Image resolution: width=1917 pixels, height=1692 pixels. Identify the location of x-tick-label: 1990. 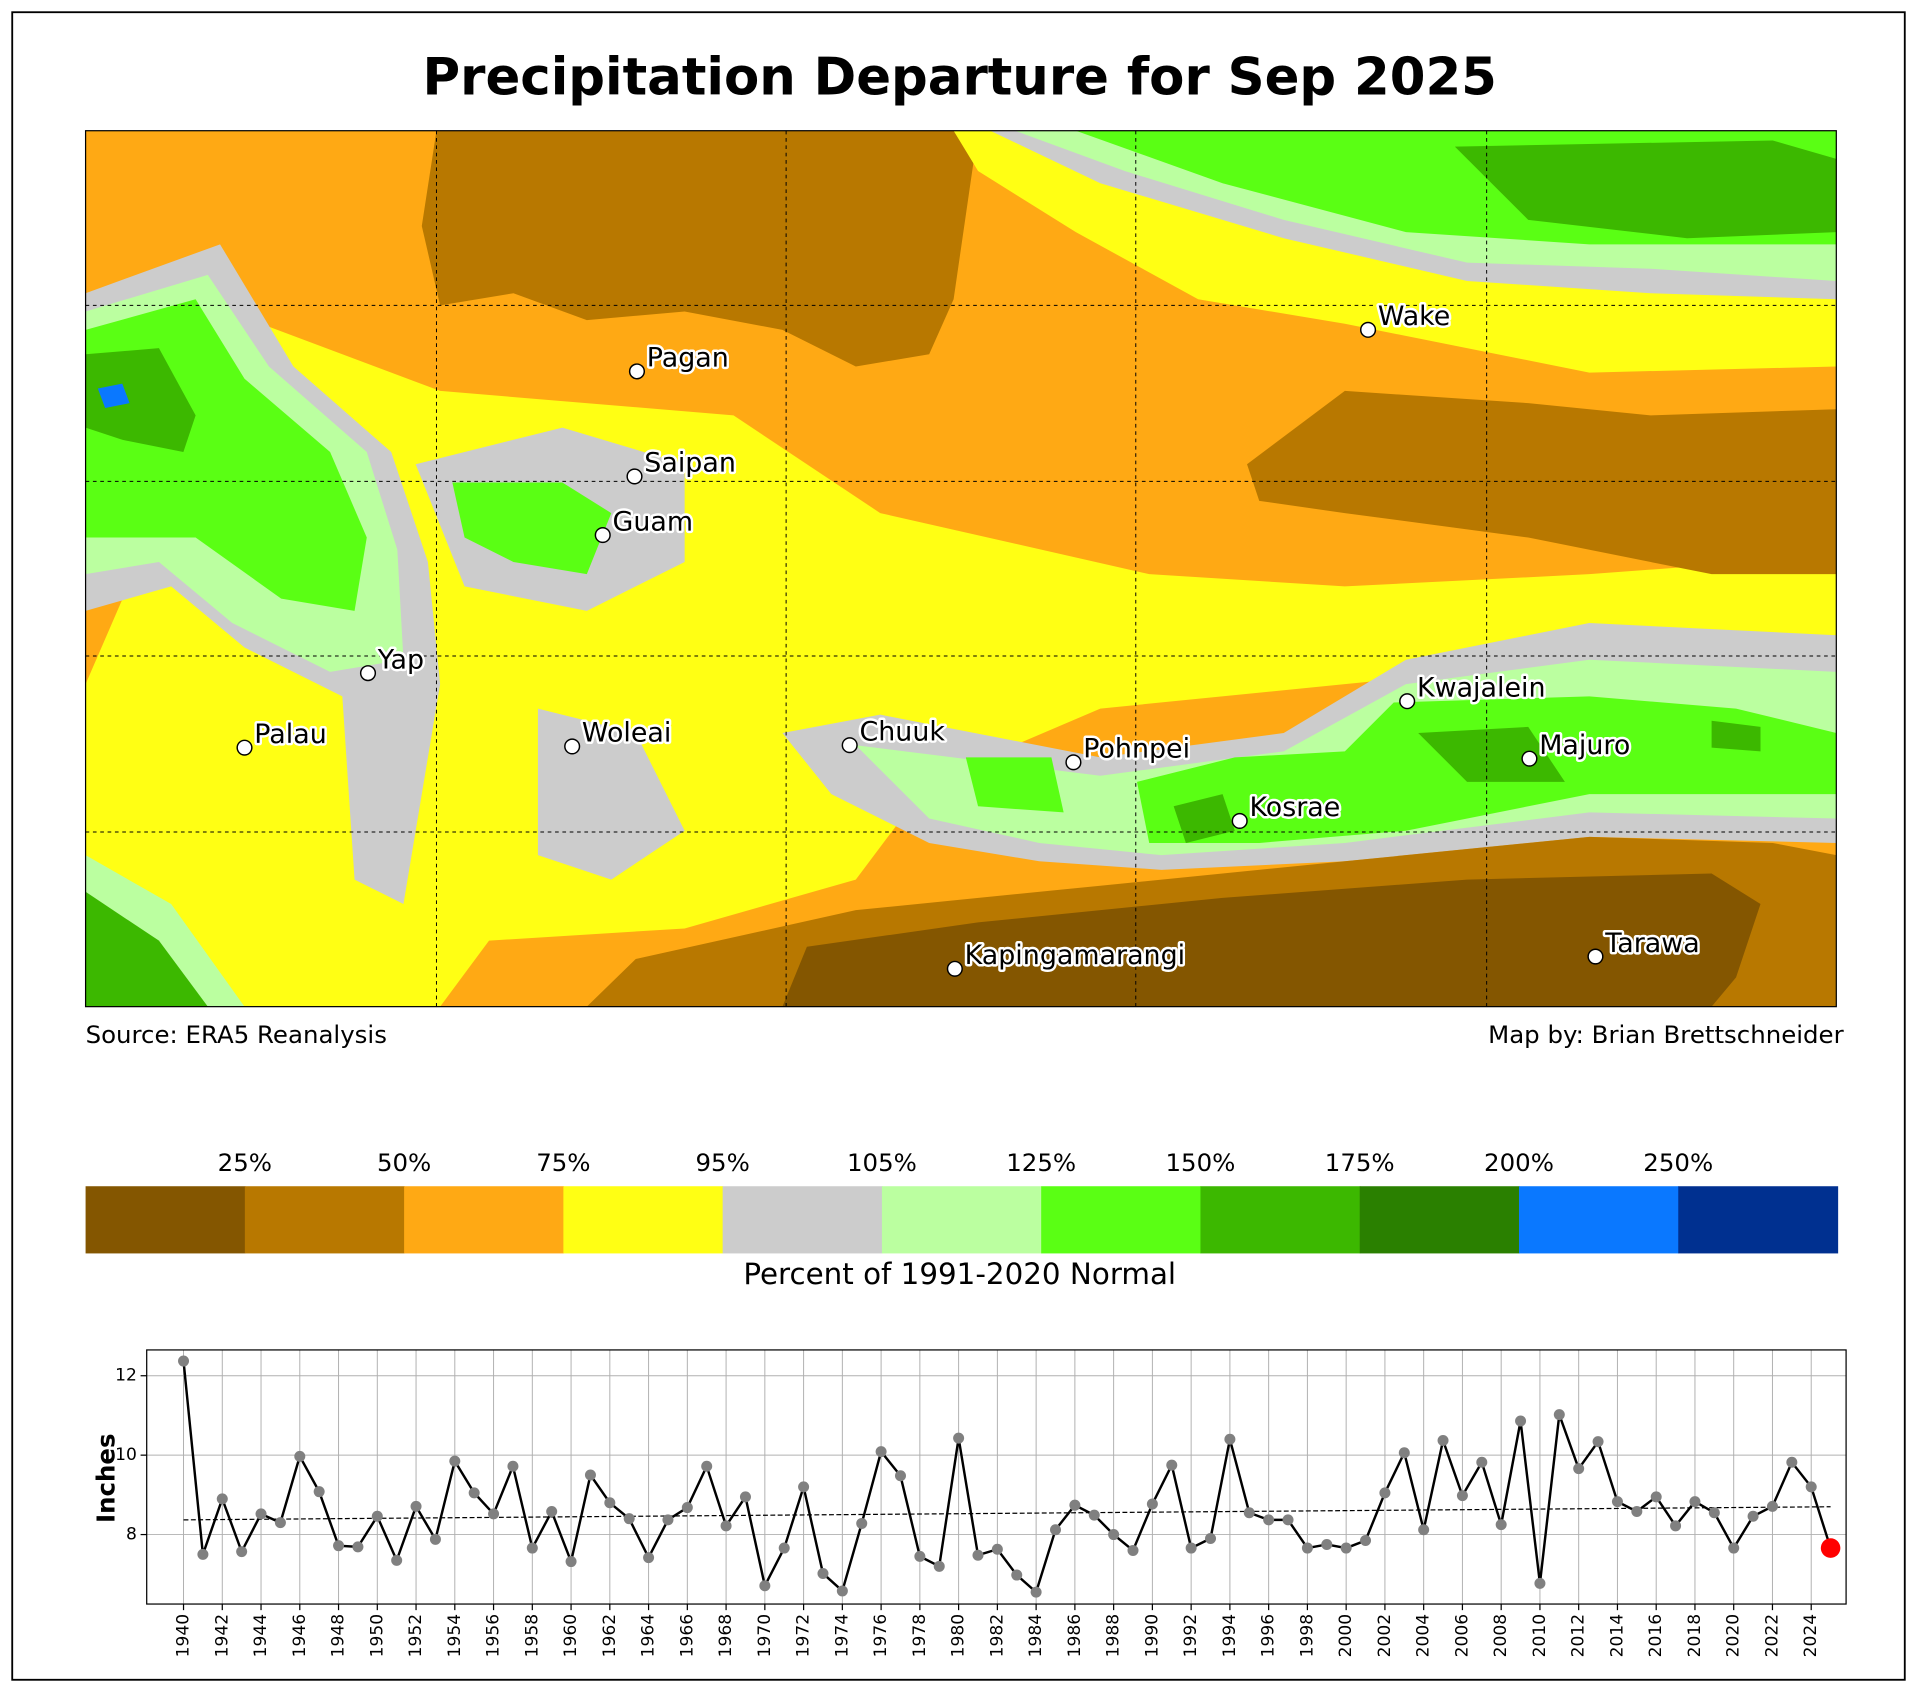
(1152, 1635).